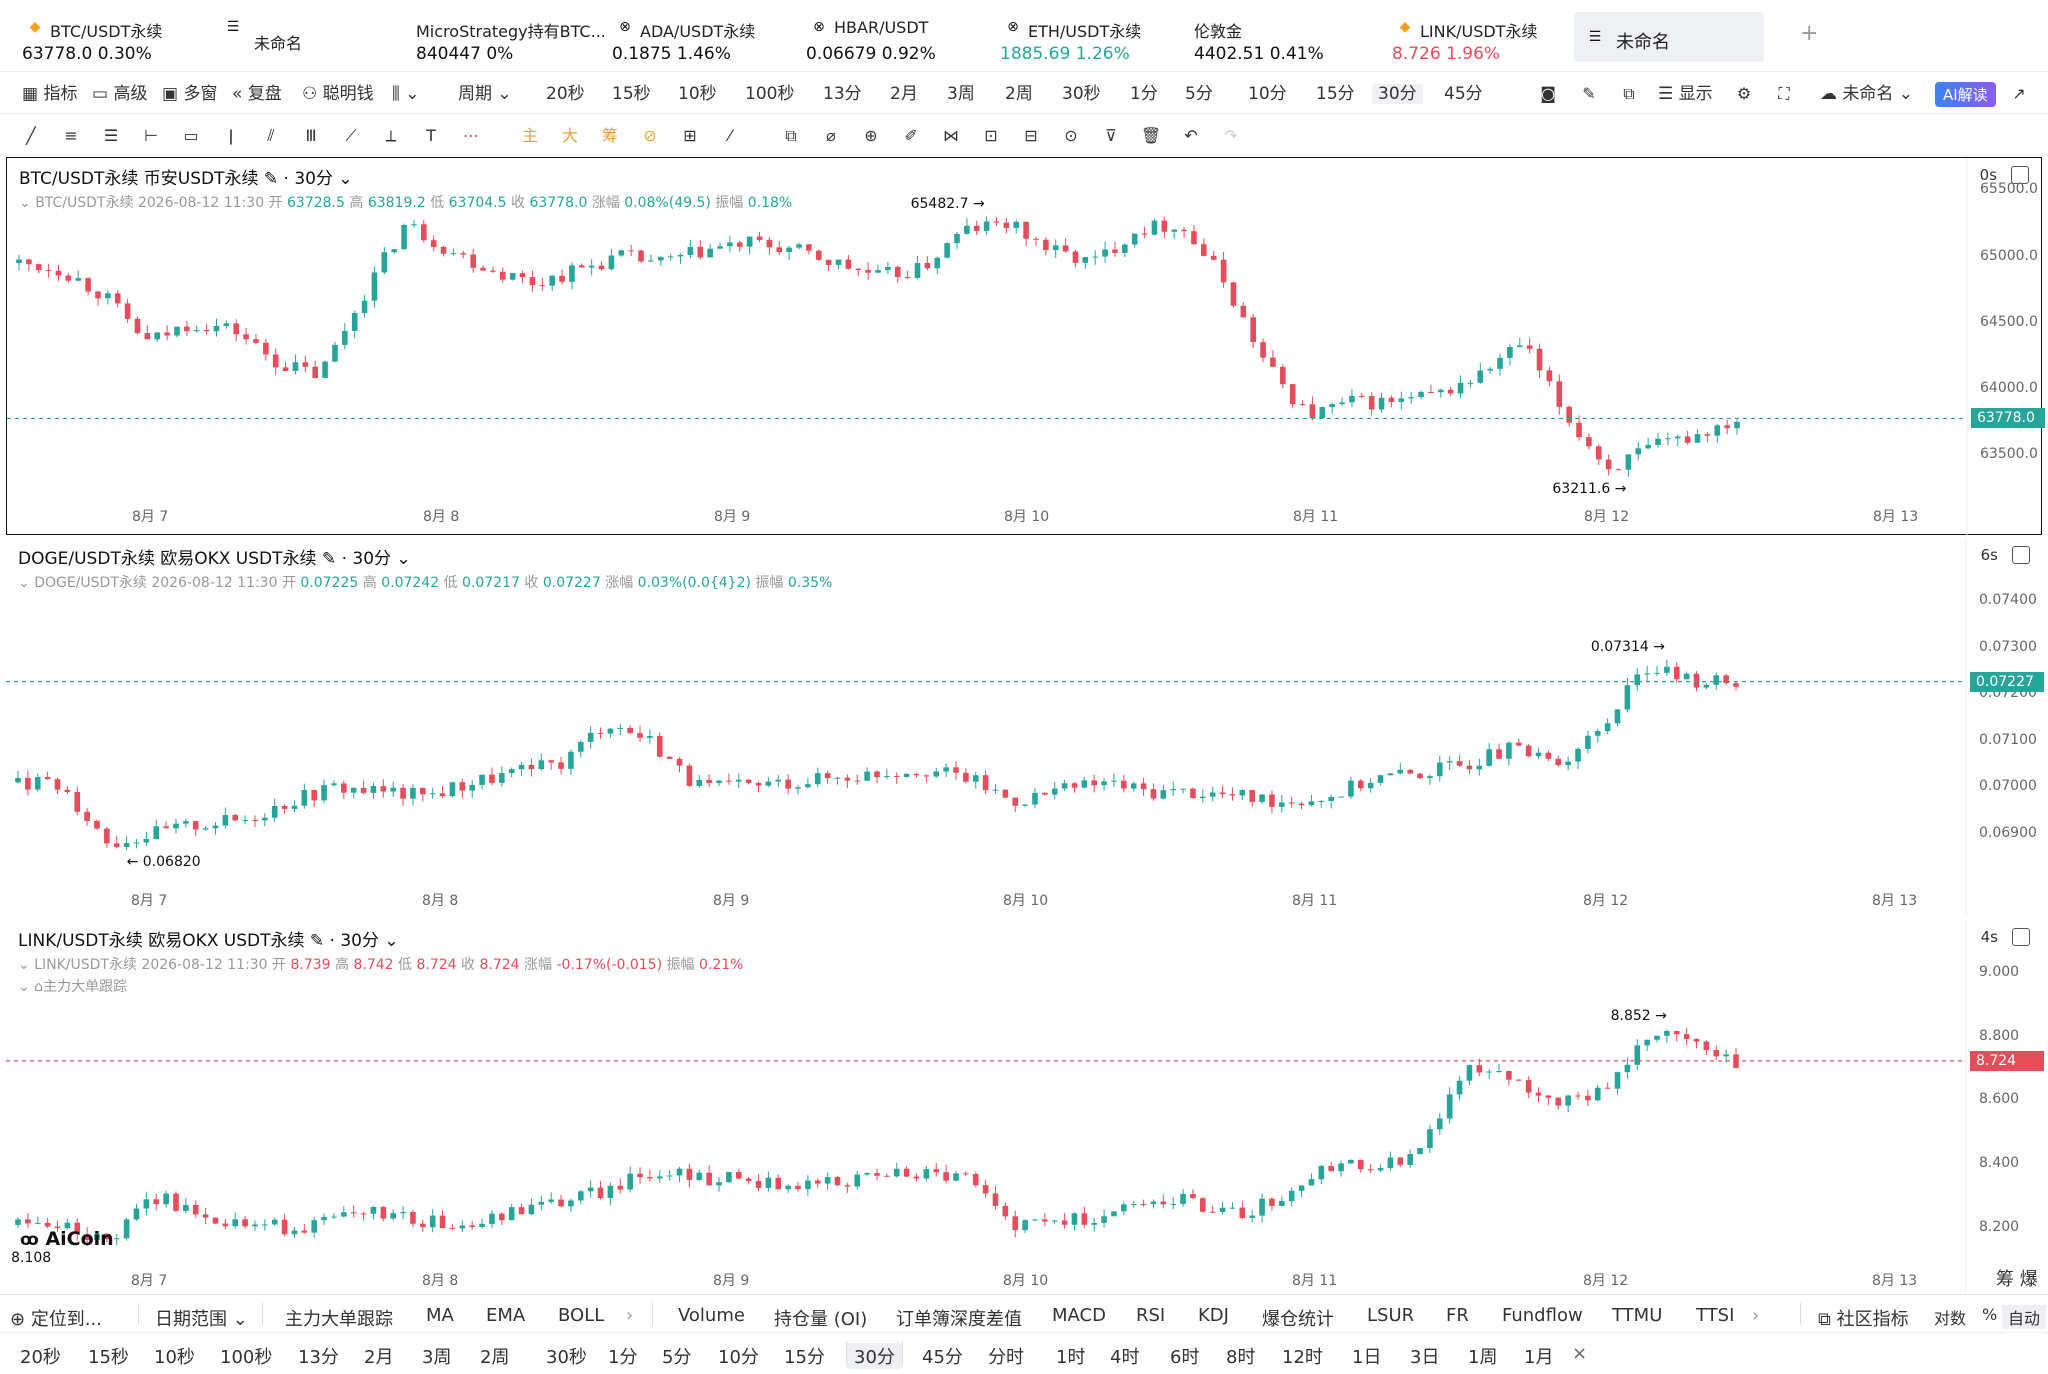 Image resolution: width=2048 pixels, height=1374 pixels. I want to click on indicator-7: MACD, so click(1079, 1315).